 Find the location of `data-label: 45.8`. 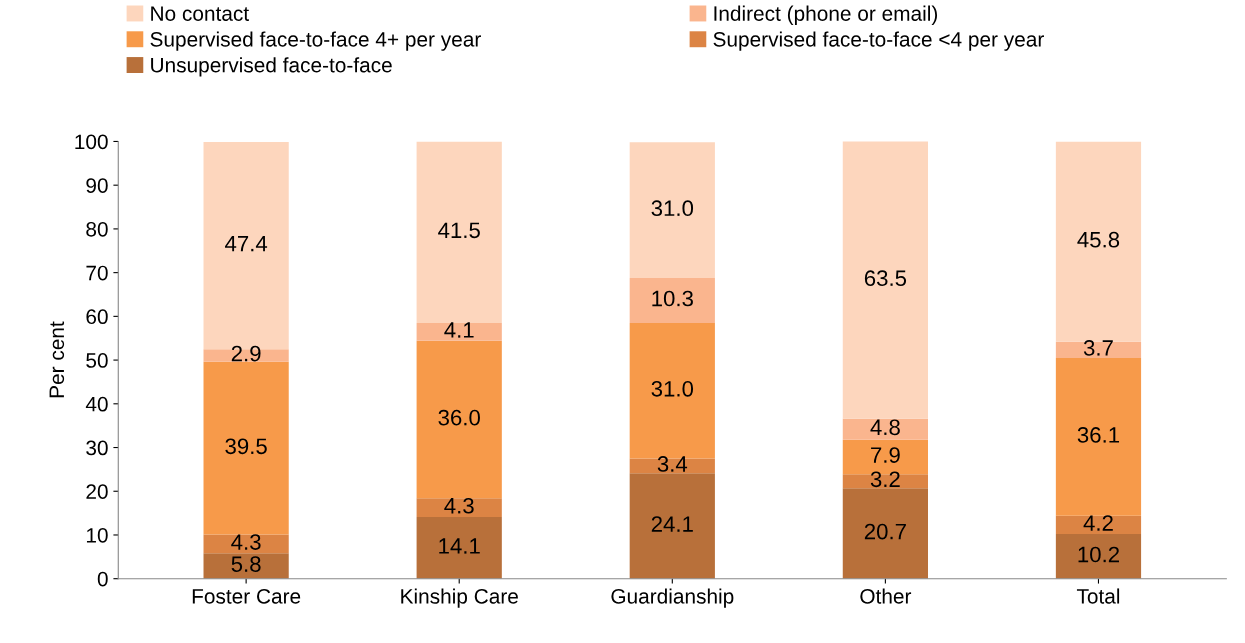

data-label: 45.8 is located at coordinates (1098, 239).